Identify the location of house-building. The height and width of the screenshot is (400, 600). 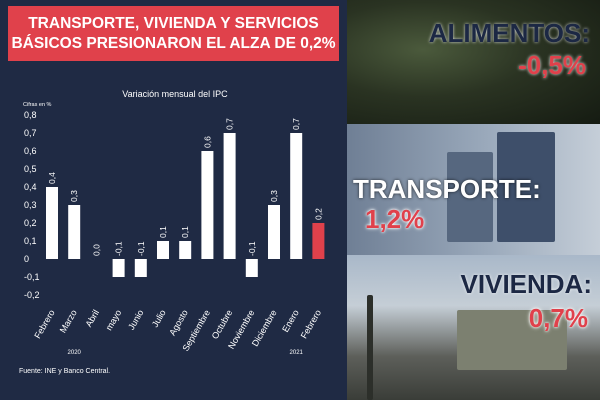
(512, 340).